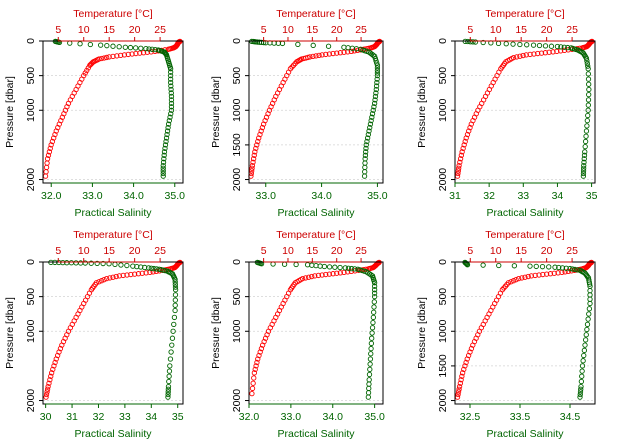 The image size is (617, 440). I want to click on salinity-tick-label: 35, so click(592, 196).